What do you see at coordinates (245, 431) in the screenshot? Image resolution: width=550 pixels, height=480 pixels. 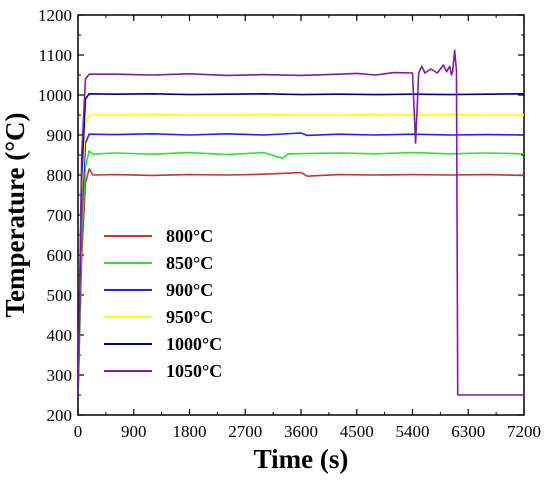 I see `x-tick-label: 2700` at bounding box center [245, 431].